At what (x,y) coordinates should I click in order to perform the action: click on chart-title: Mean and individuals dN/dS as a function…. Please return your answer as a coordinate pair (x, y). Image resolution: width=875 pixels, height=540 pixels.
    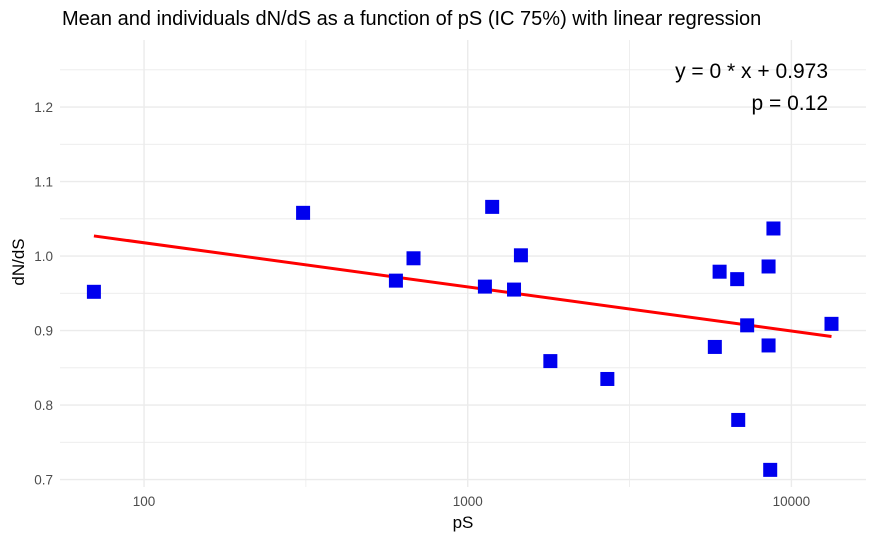
    Looking at the image, I should click on (411, 19).